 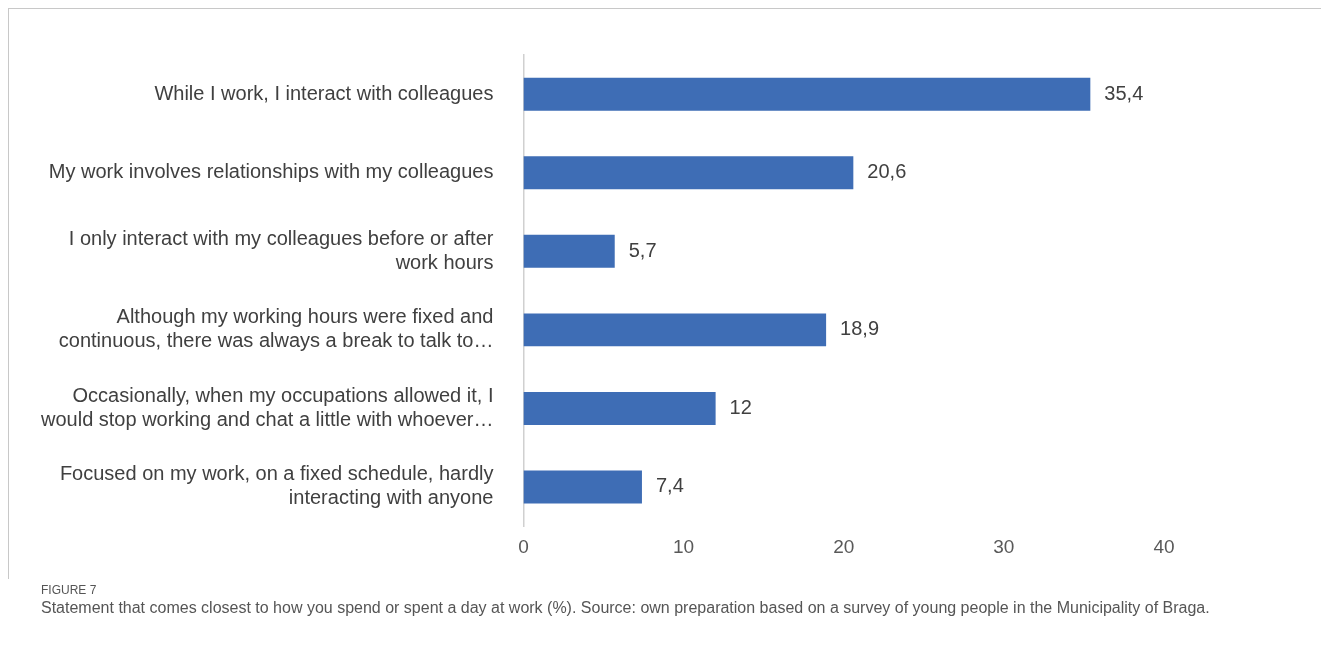 I want to click on data-label: 12, so click(x=740, y=406).